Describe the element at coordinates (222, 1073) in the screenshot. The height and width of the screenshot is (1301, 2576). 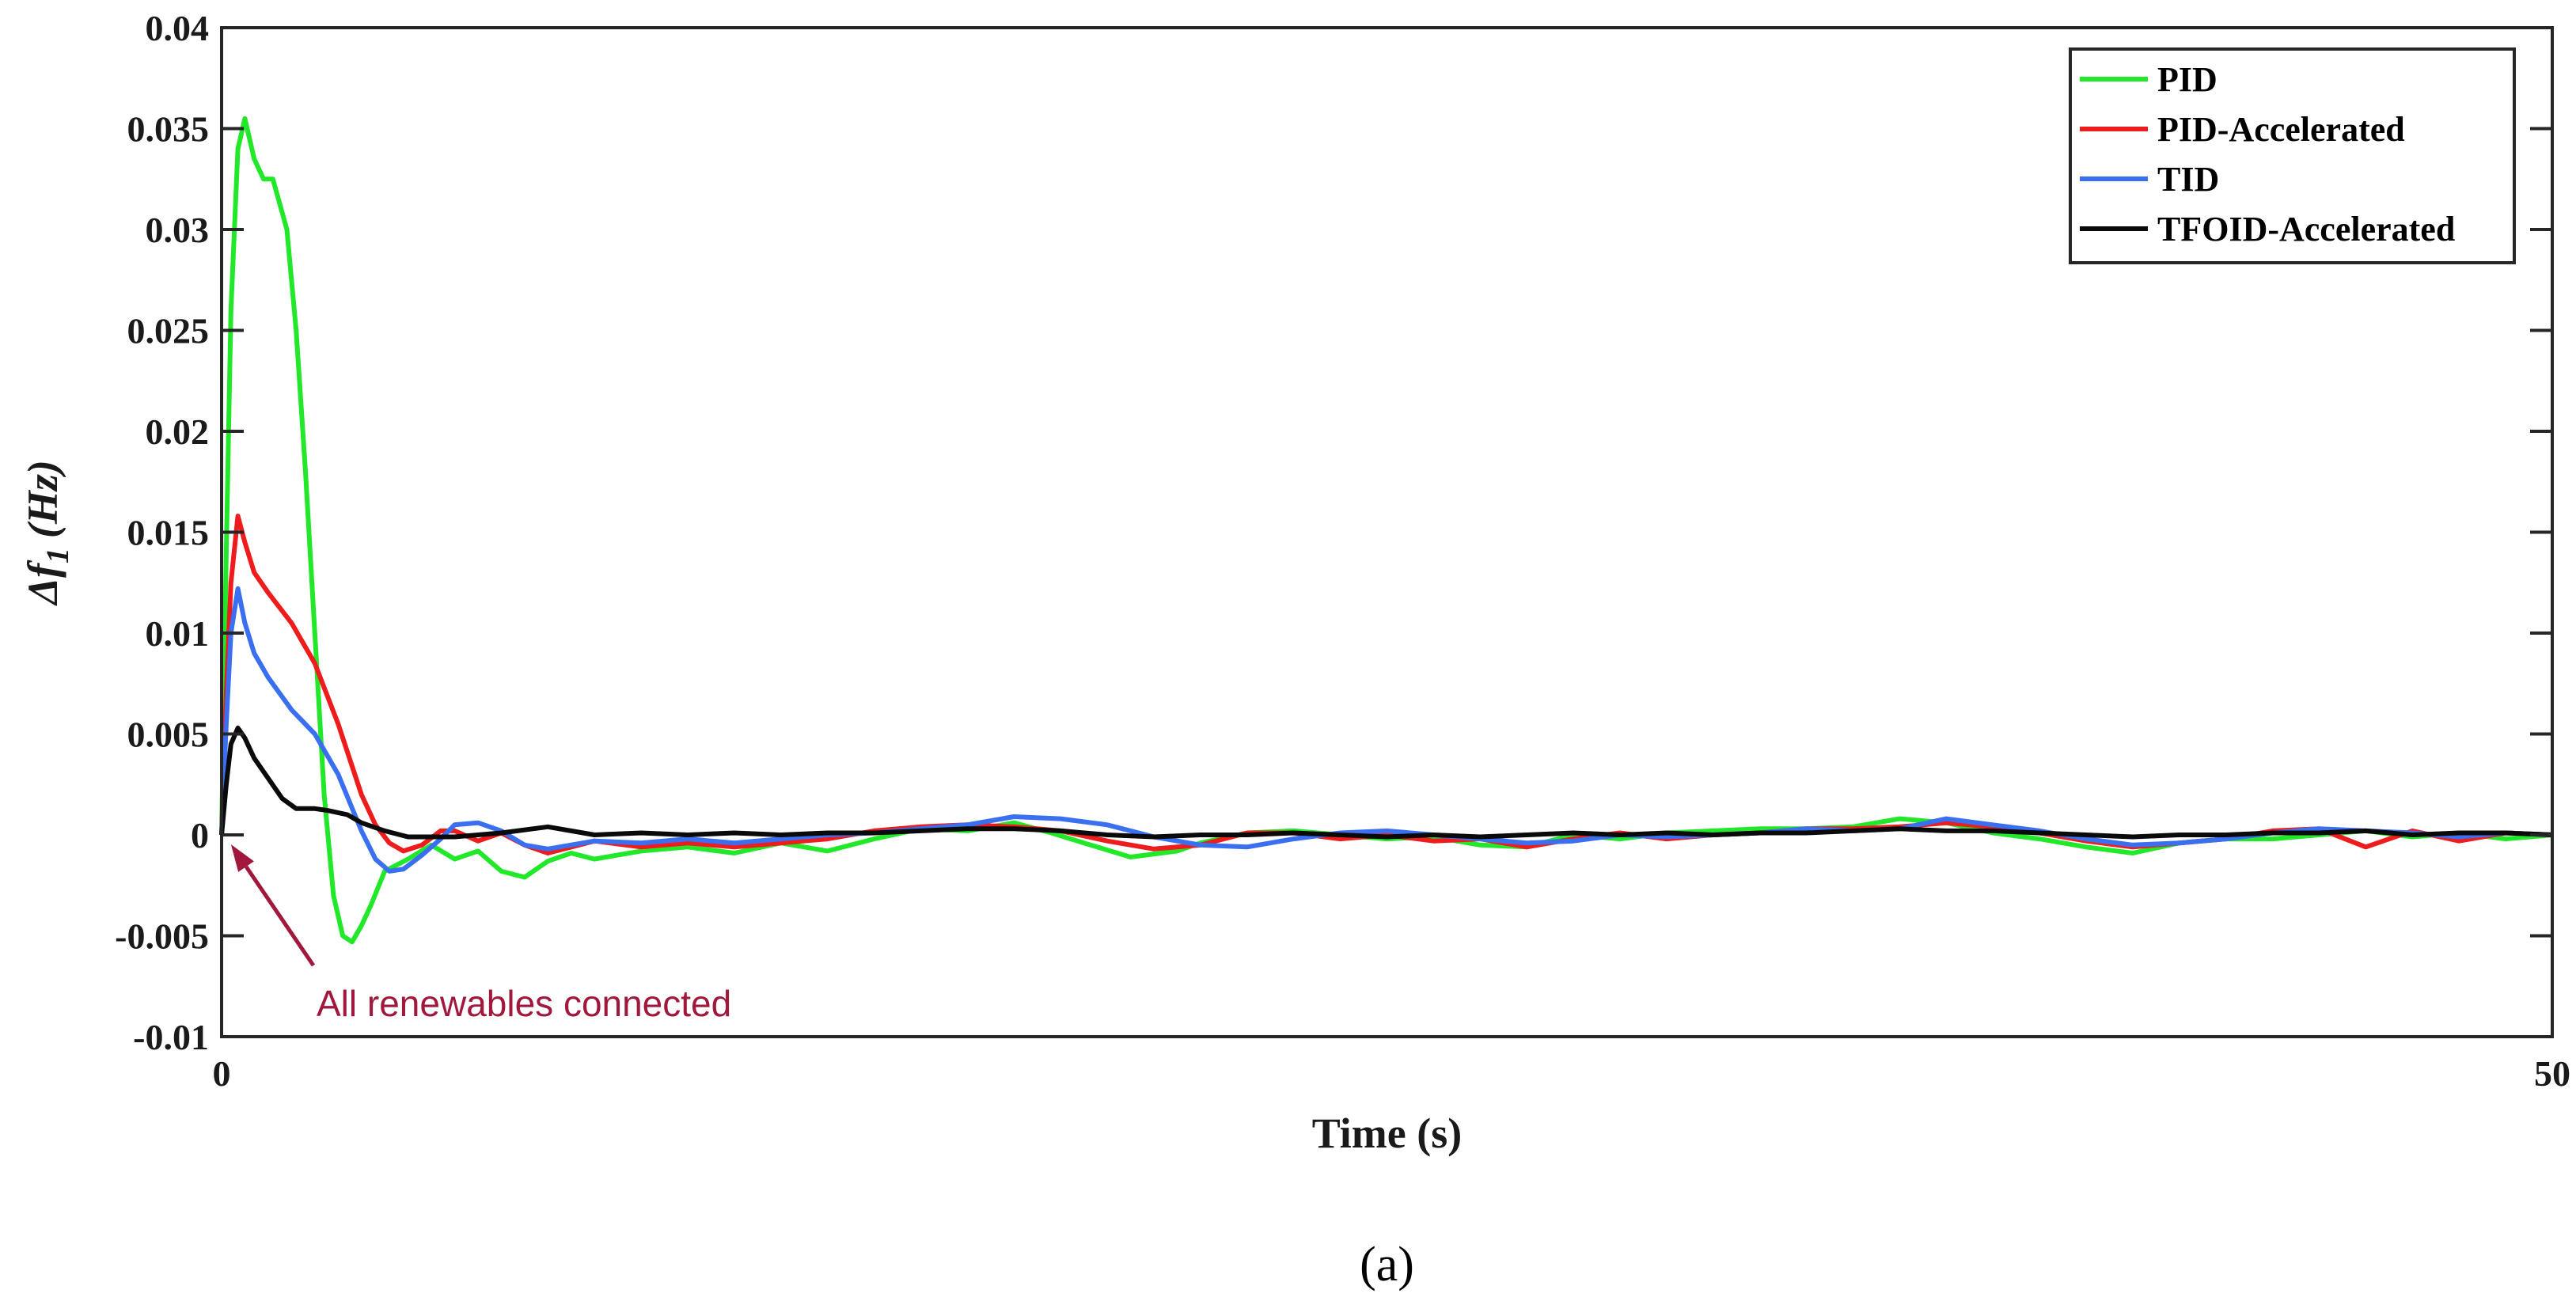
I see `x-tick-label: 0` at that location.